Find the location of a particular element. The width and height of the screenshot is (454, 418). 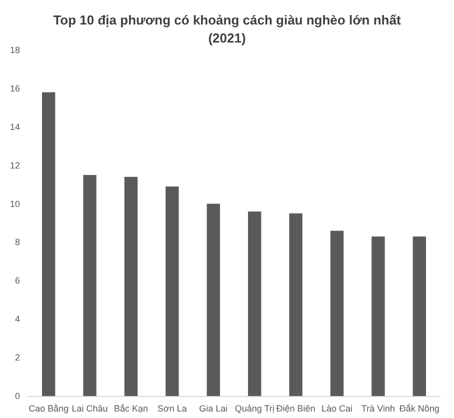

x-tick-label: Quảng Trị is located at coordinates (254, 409).